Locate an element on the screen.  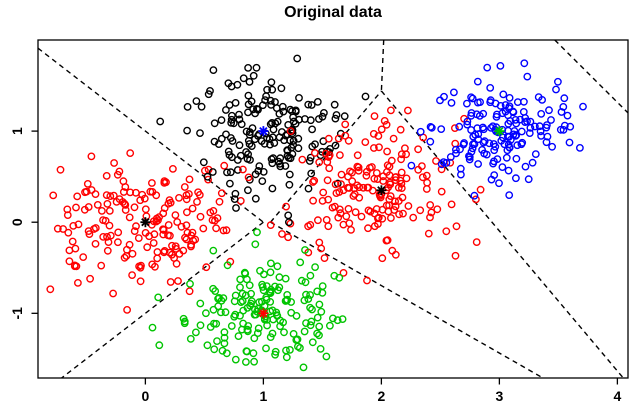
cluster-boundary-lower-left-diagonal is located at coordinates (162, 300).